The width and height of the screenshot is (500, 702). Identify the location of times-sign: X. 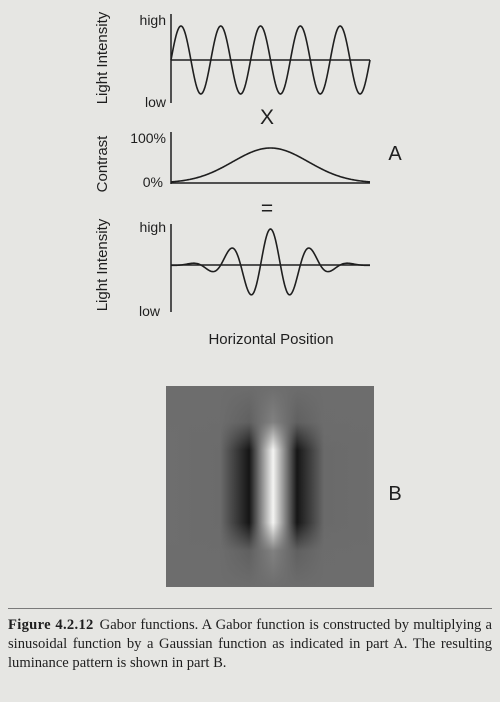
(267, 117).